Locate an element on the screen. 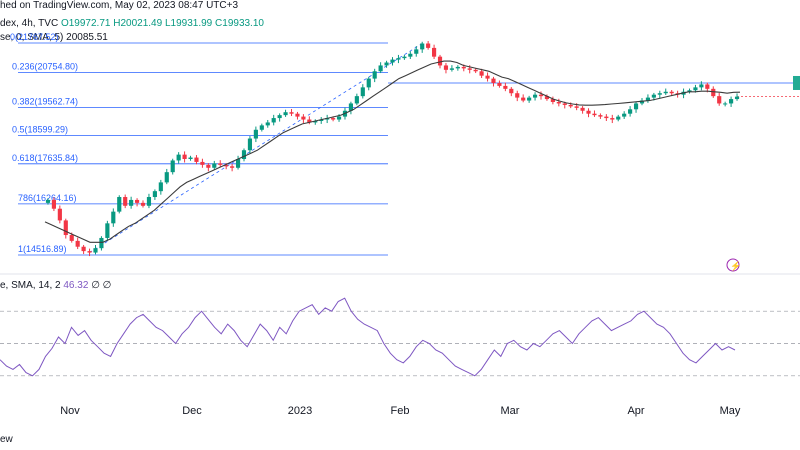 This screenshot has width=800, height=450. fib-label-1: 0.236(20754.80) is located at coordinates (45, 67).